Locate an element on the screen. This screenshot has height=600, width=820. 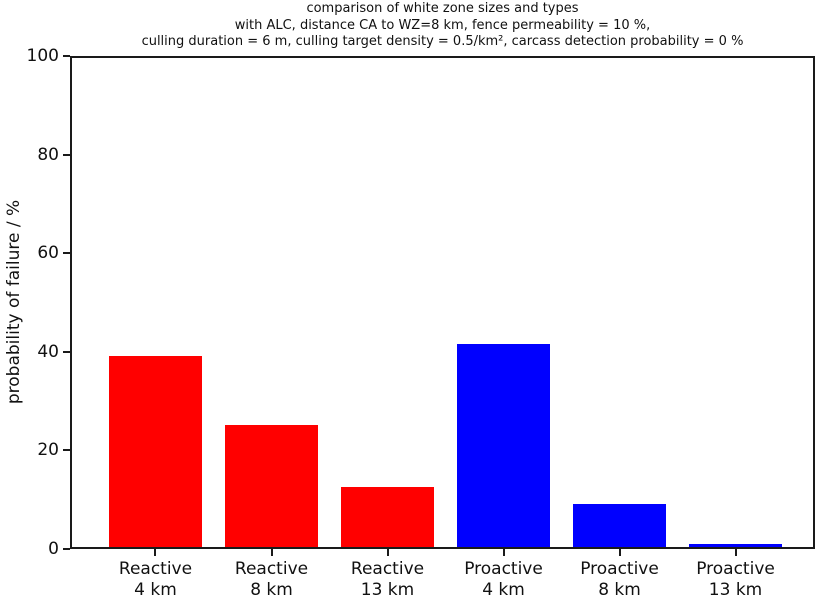
x-axis-tick-label: Proactive 8 km is located at coordinates (620, 579).